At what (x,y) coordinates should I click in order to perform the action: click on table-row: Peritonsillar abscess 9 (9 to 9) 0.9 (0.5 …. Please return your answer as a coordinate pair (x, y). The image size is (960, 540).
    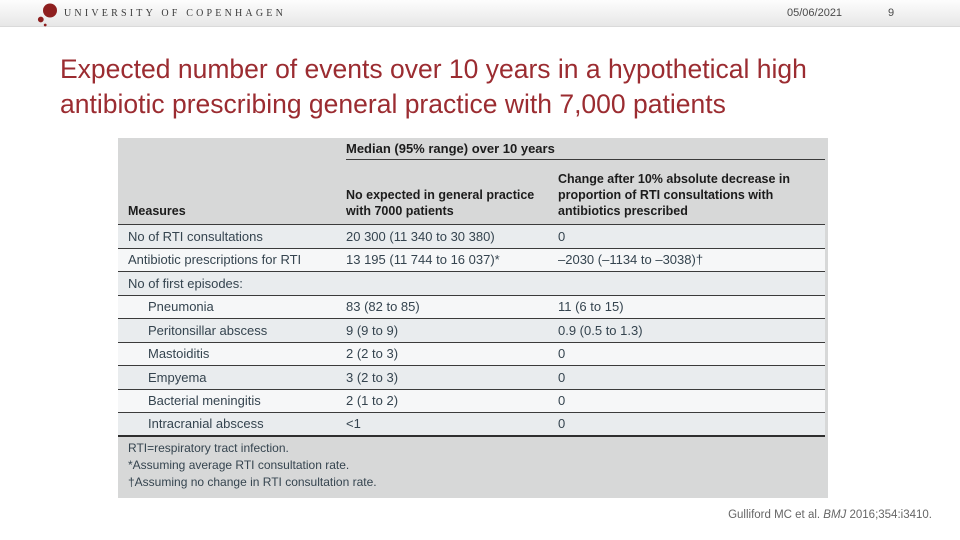
    Looking at the image, I should click on (471, 331).